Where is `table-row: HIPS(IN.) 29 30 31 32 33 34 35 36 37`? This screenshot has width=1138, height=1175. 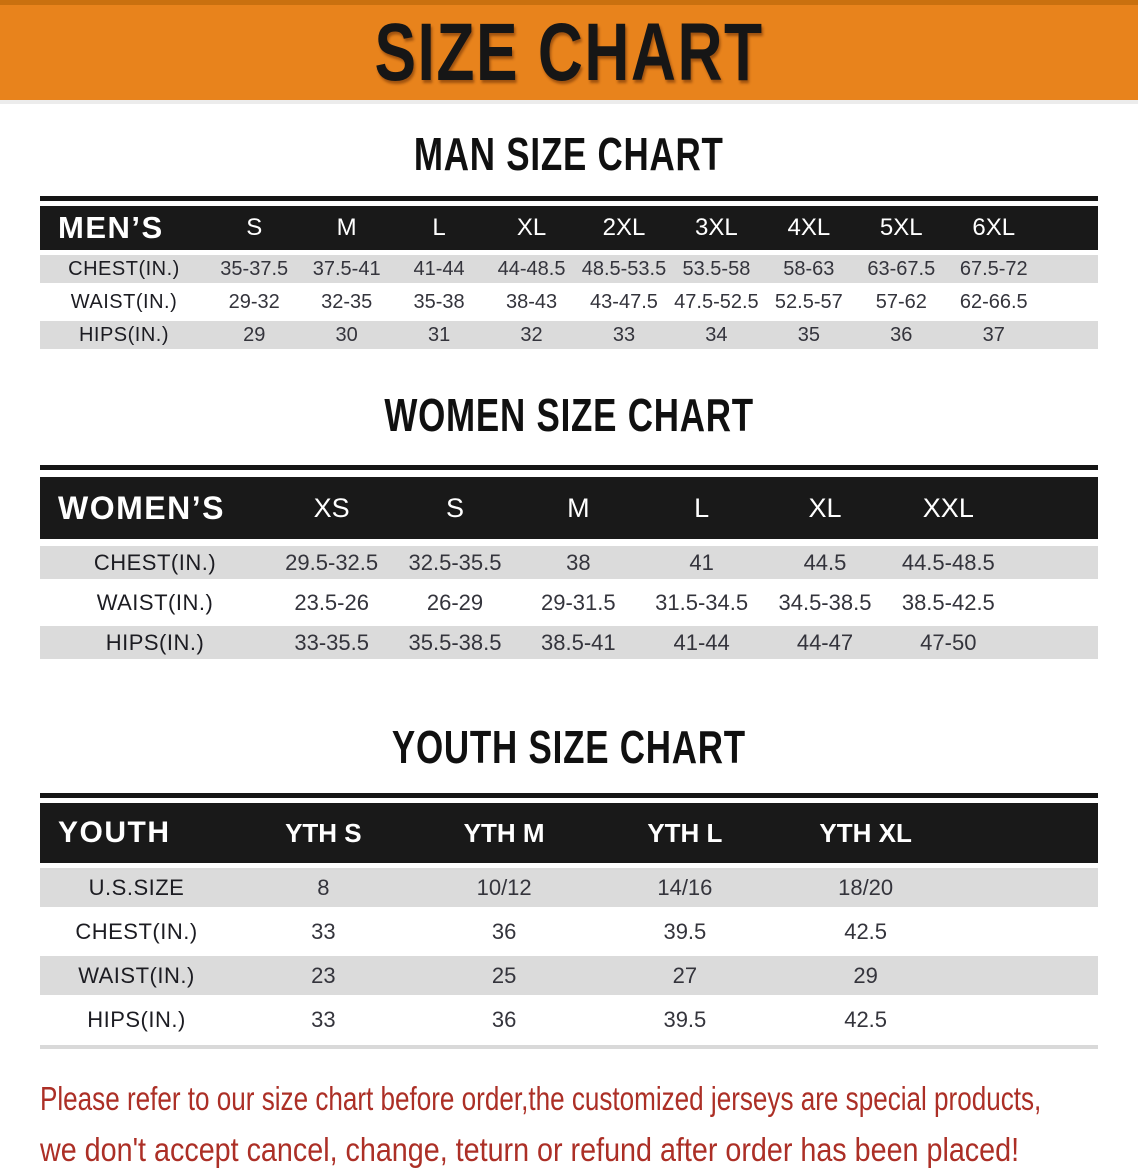
table-row: HIPS(IN.) 29 30 31 32 33 34 35 36 37 is located at coordinates (569, 335).